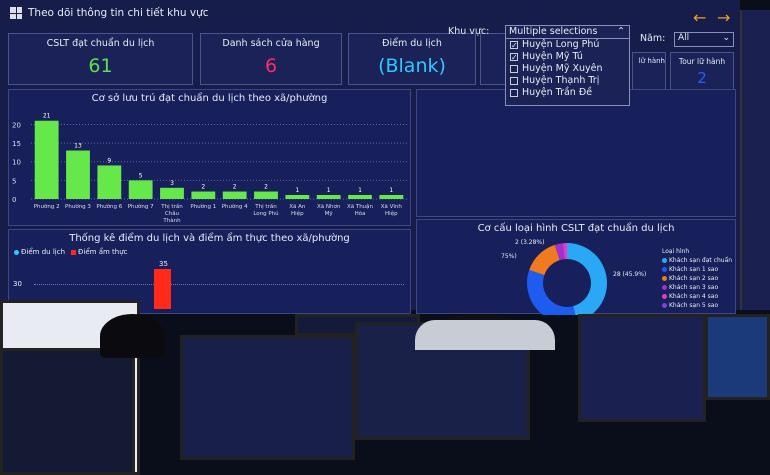 The width and height of the screenshot is (770, 475). What do you see at coordinates (17, 284) in the screenshot?
I see `y-tick: 30` at bounding box center [17, 284].